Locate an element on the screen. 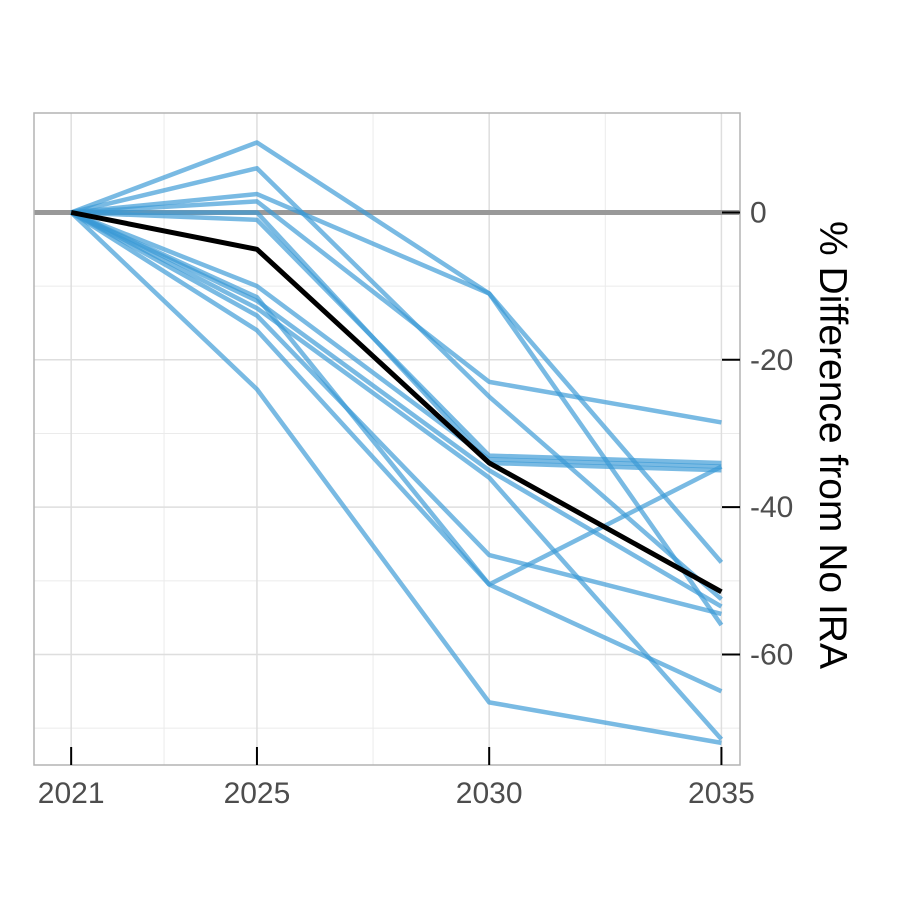 The height and width of the screenshot is (900, 903). x-tick-label: 2030 is located at coordinates (489, 793).